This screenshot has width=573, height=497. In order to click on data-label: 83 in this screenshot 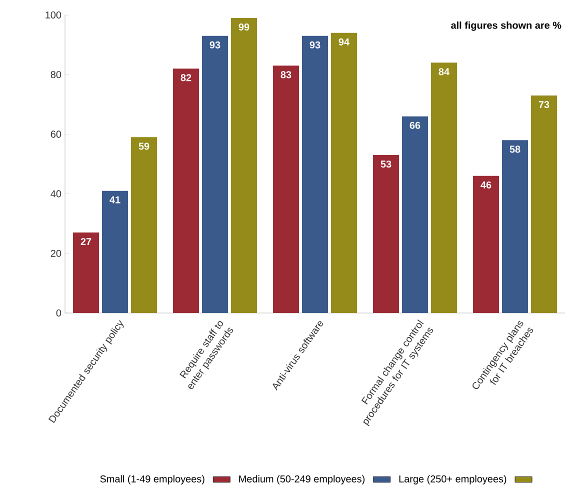, I will do `click(286, 74)`.